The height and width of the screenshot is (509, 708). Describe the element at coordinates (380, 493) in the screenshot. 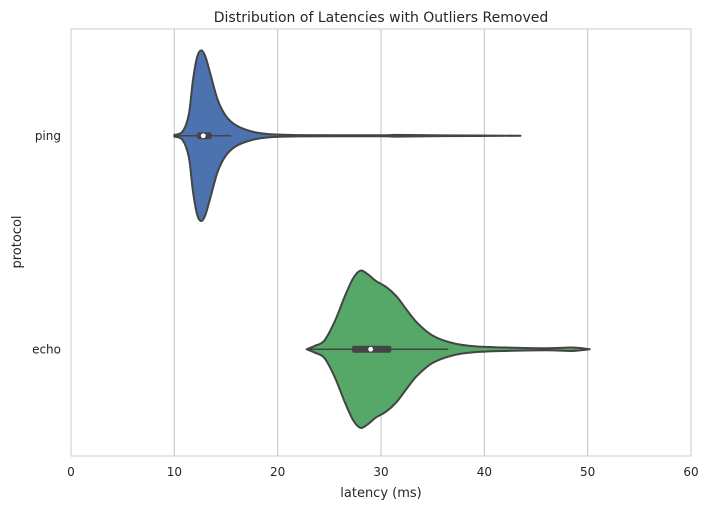

I see `x-axis-label: latency (ms)` at that location.